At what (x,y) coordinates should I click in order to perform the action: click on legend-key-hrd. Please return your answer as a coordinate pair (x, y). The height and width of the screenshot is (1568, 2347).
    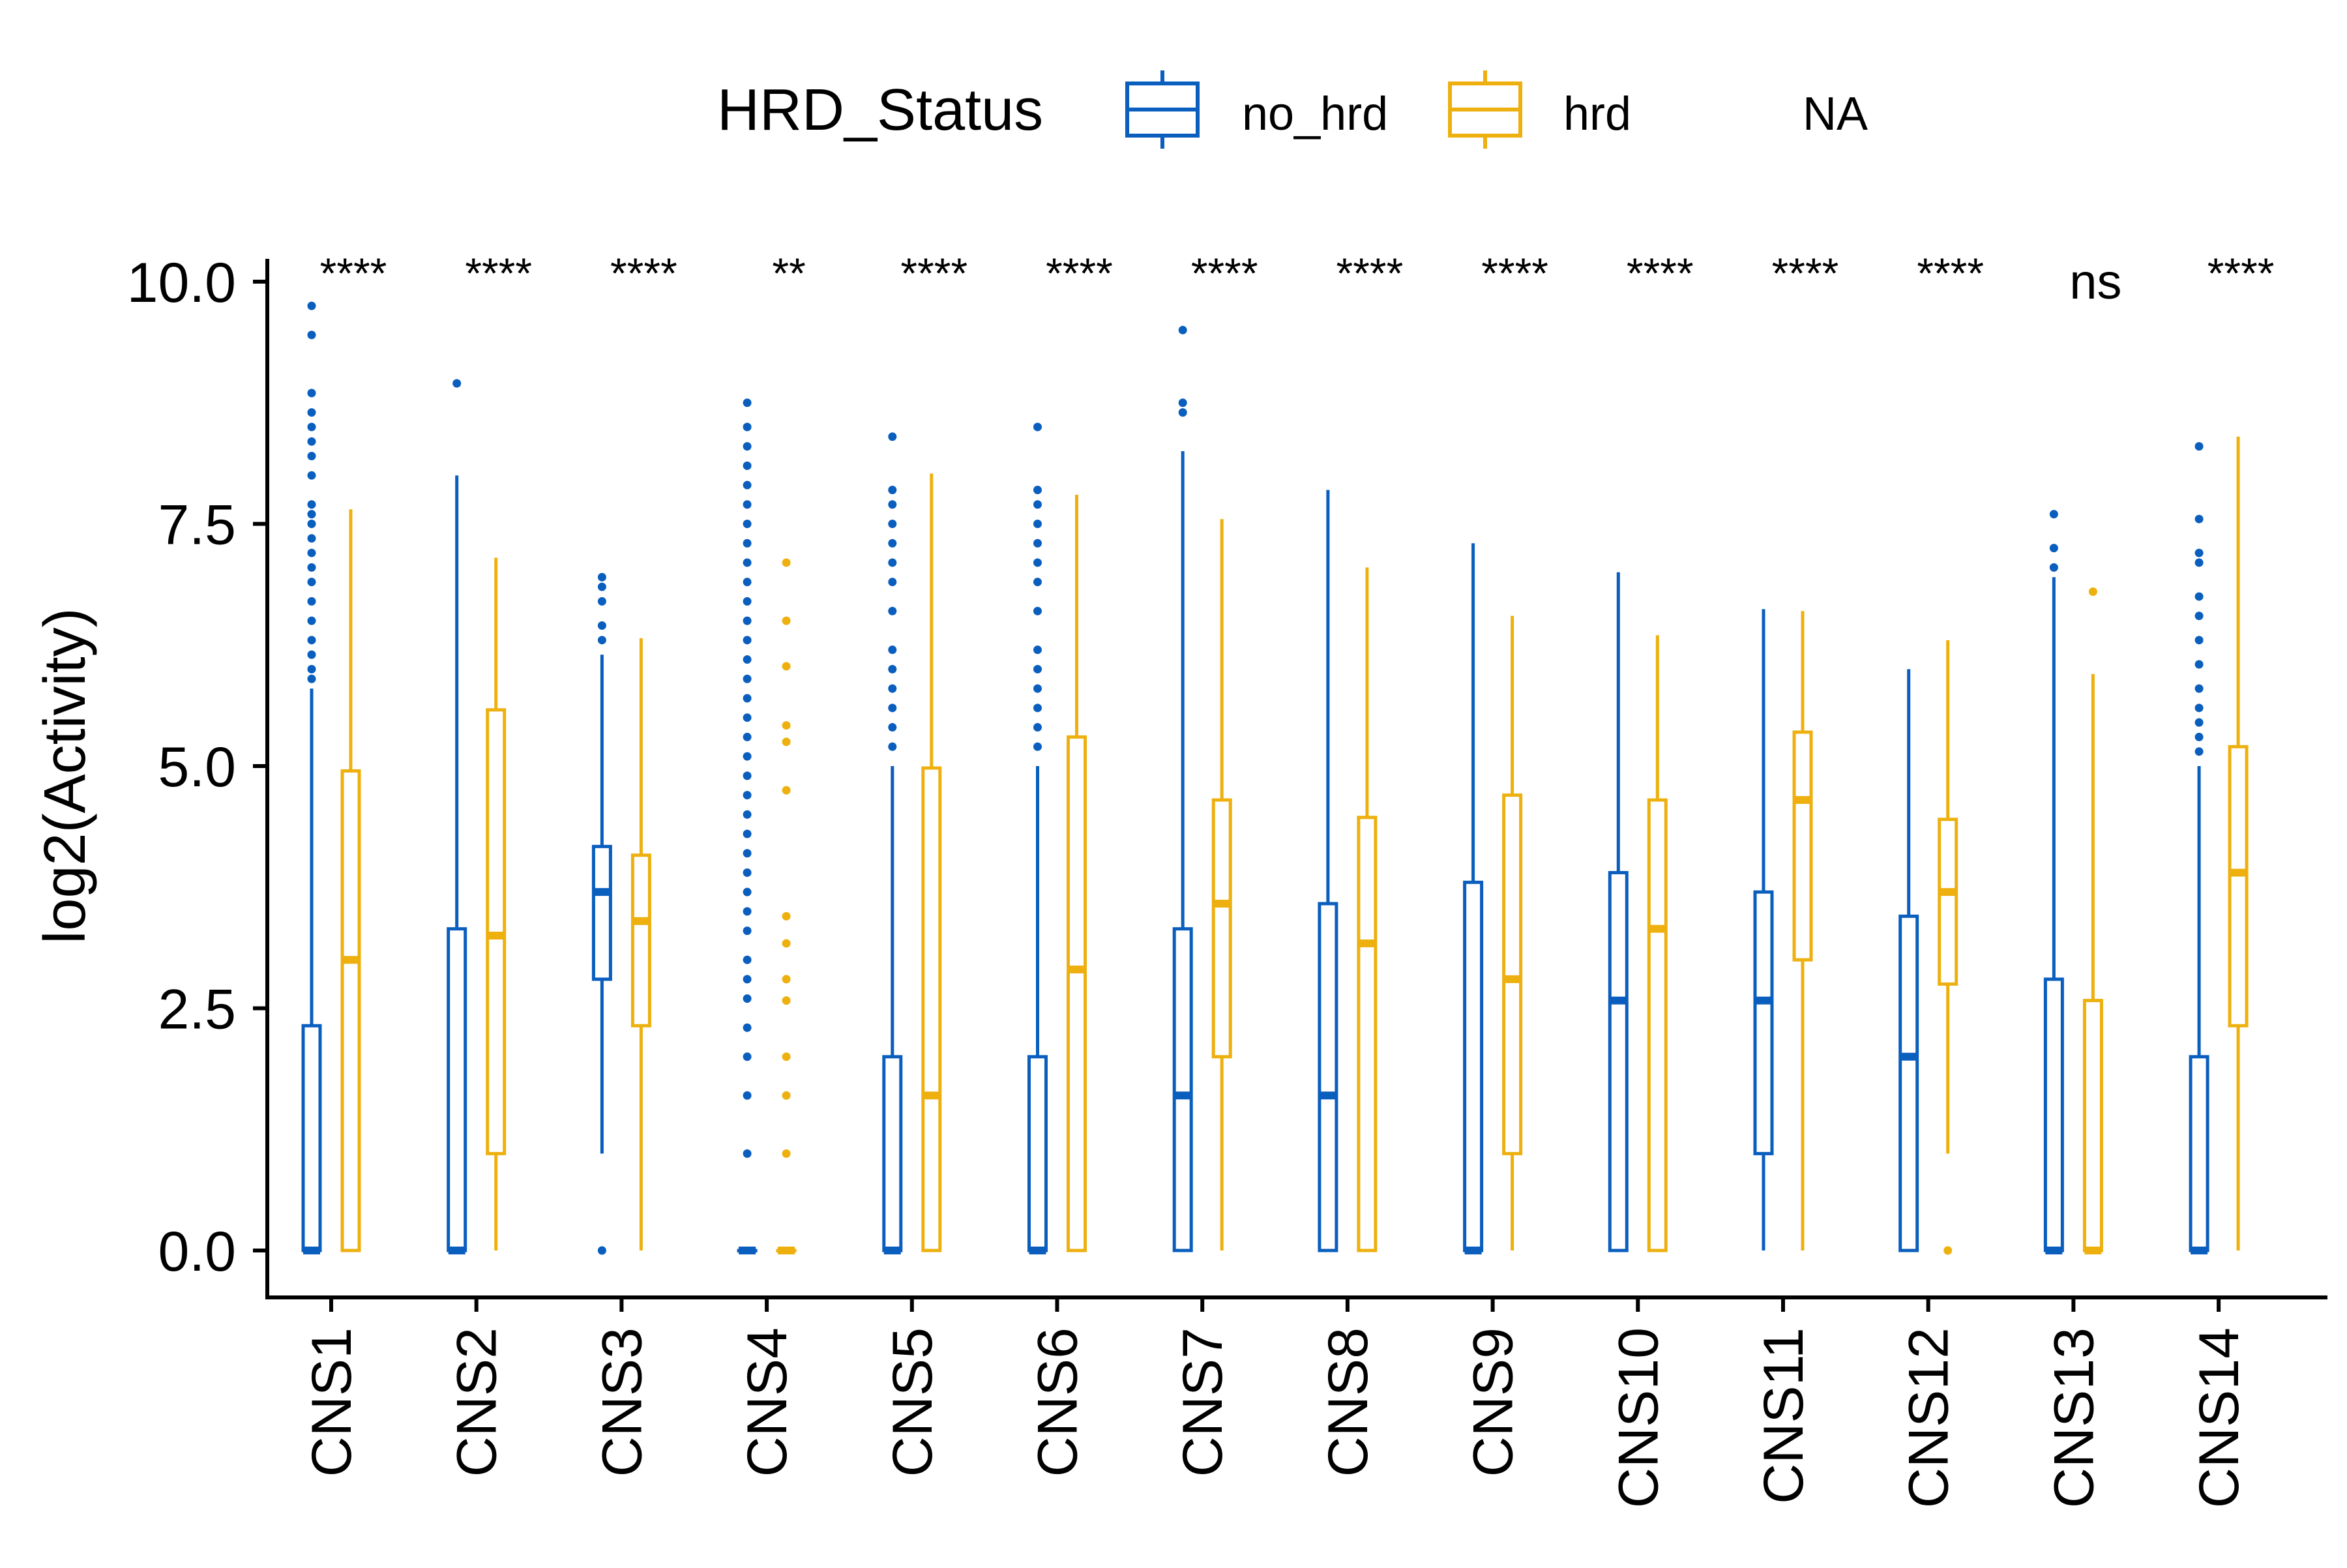
    Looking at the image, I should click on (1485, 110).